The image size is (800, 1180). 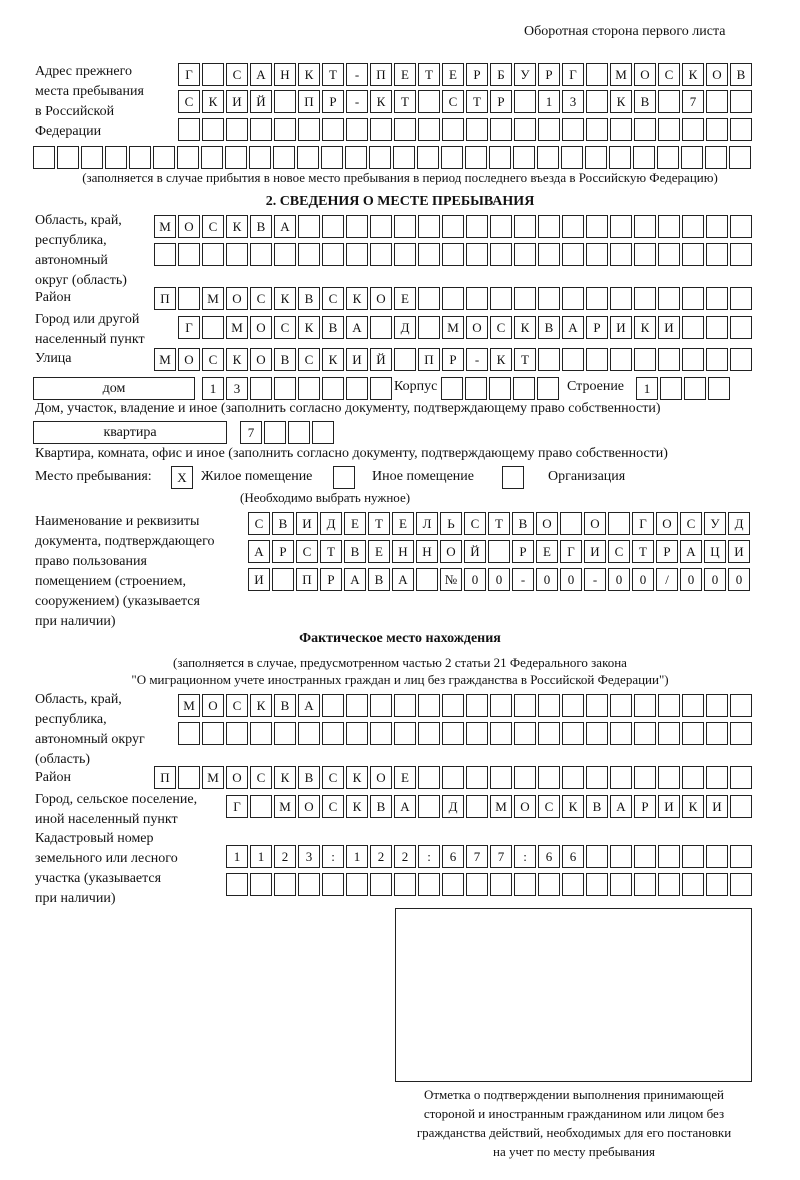 I want to click on char-box: /, so click(x=667, y=579).